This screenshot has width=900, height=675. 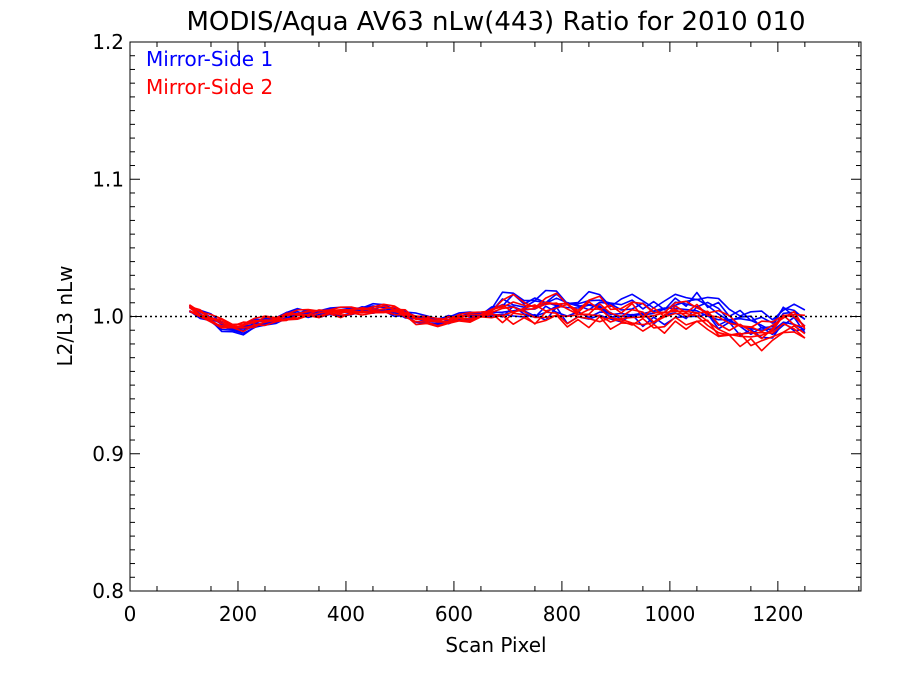 I want to click on y-tick-label: 1.0, so click(x=108, y=317).